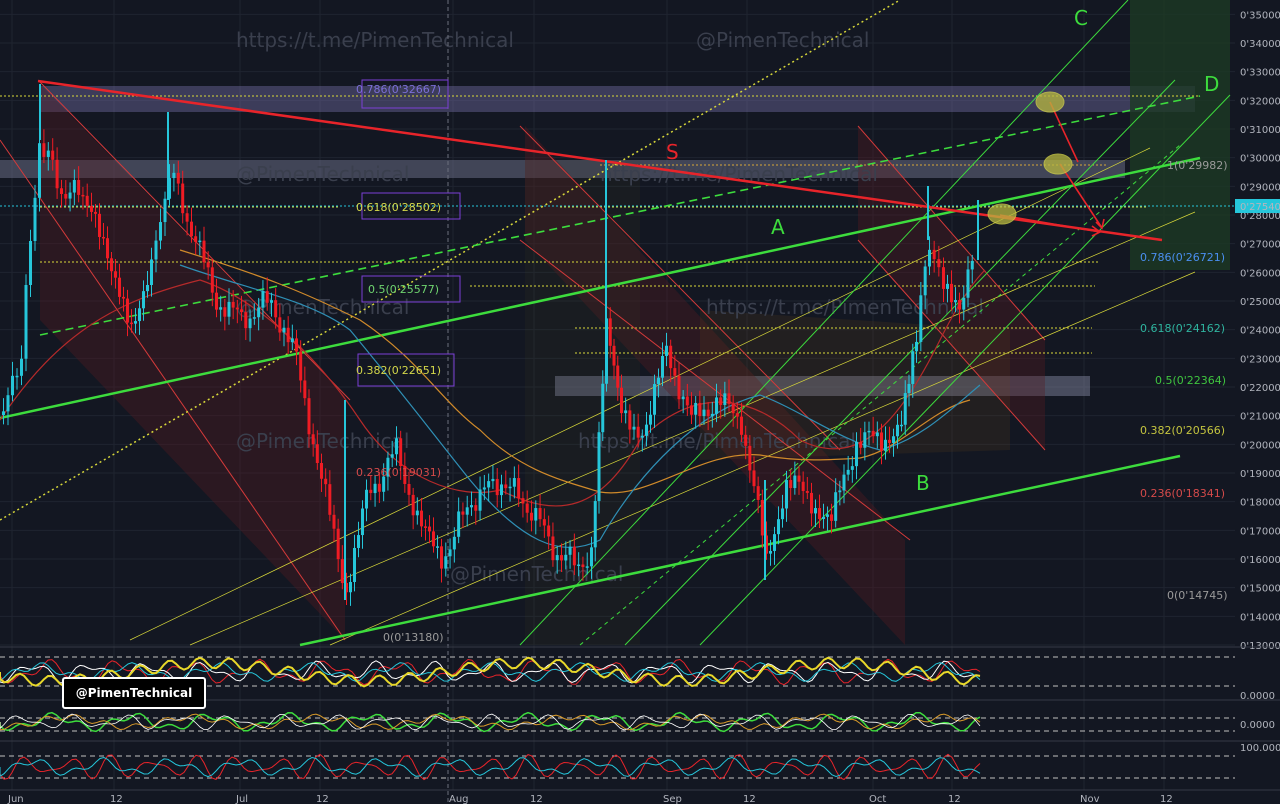 The height and width of the screenshot is (804, 1280). What do you see at coordinates (1182, 430) in the screenshot?
I see `fib-0382-right: 0.382(0'20566)` at bounding box center [1182, 430].